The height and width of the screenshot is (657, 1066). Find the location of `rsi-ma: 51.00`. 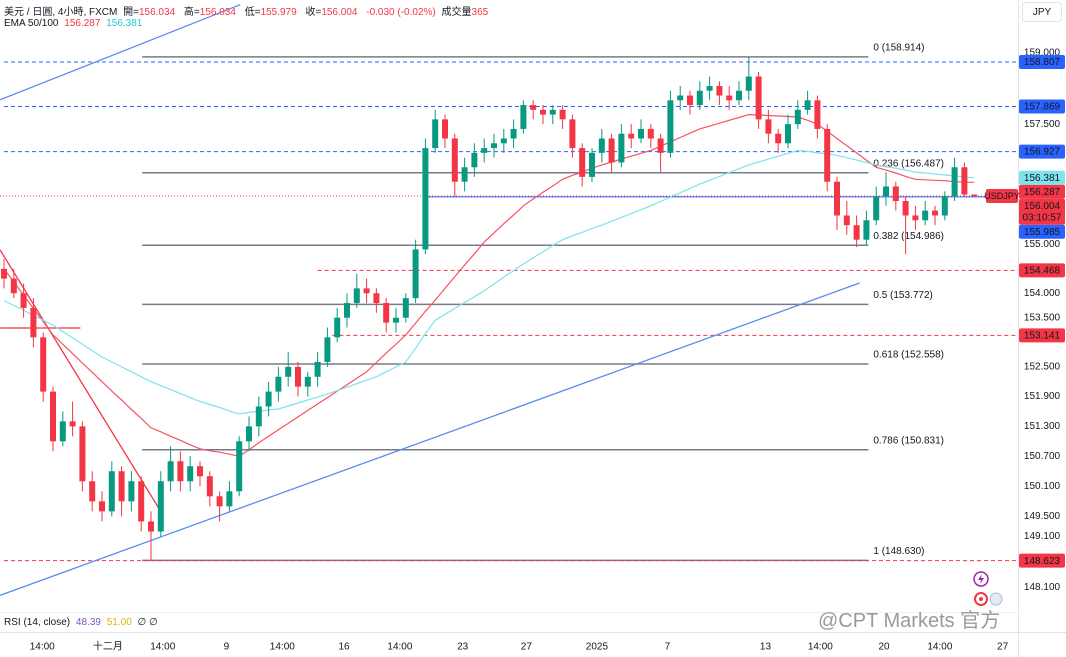

rsi-ma: 51.00 is located at coordinates (119, 622).